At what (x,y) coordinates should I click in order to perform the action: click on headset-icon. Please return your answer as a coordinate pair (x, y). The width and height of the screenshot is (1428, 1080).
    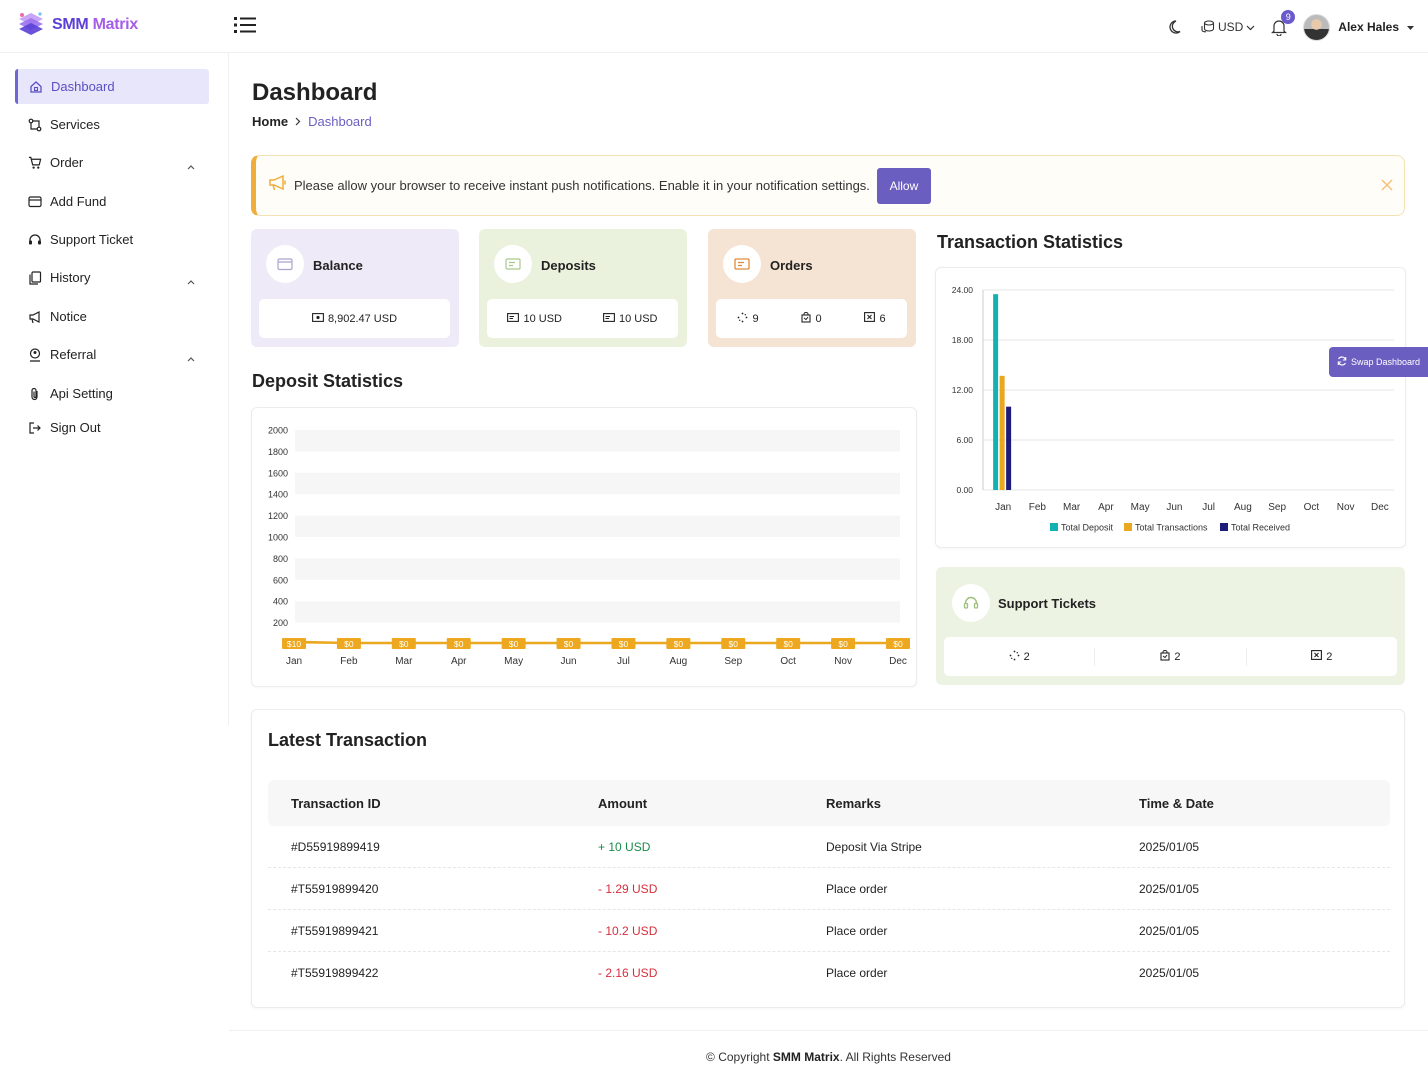
    Looking at the image, I should click on (971, 603).